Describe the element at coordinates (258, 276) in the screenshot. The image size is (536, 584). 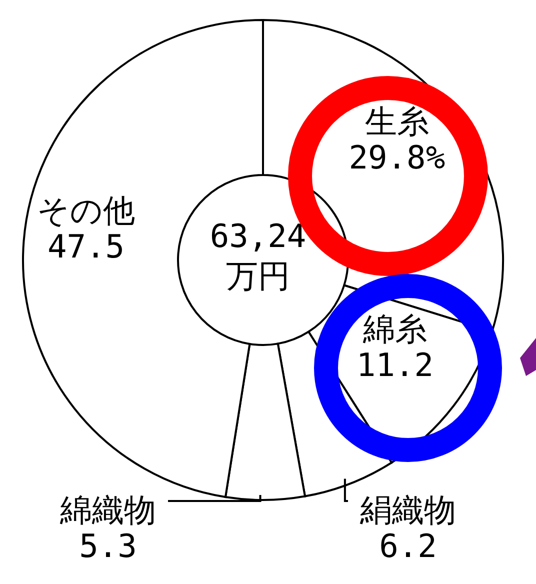
I see `text: 万円` at that location.